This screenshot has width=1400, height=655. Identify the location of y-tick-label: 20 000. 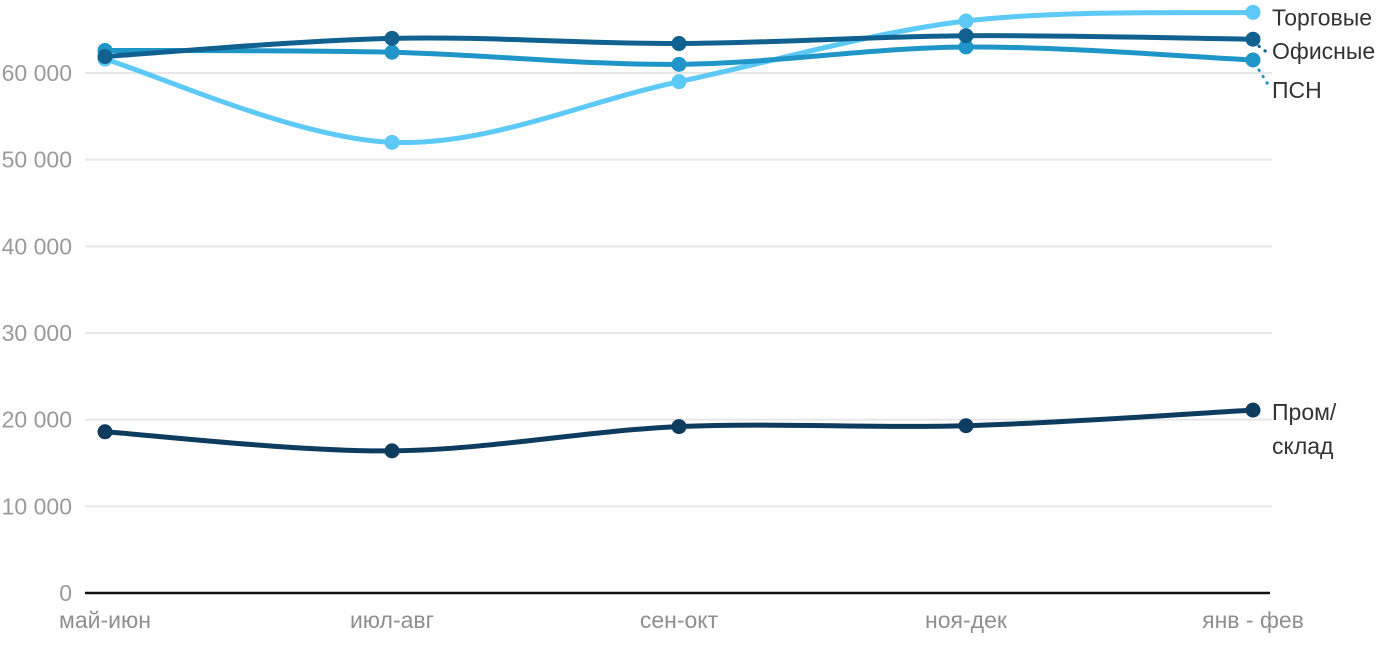
(37, 420).